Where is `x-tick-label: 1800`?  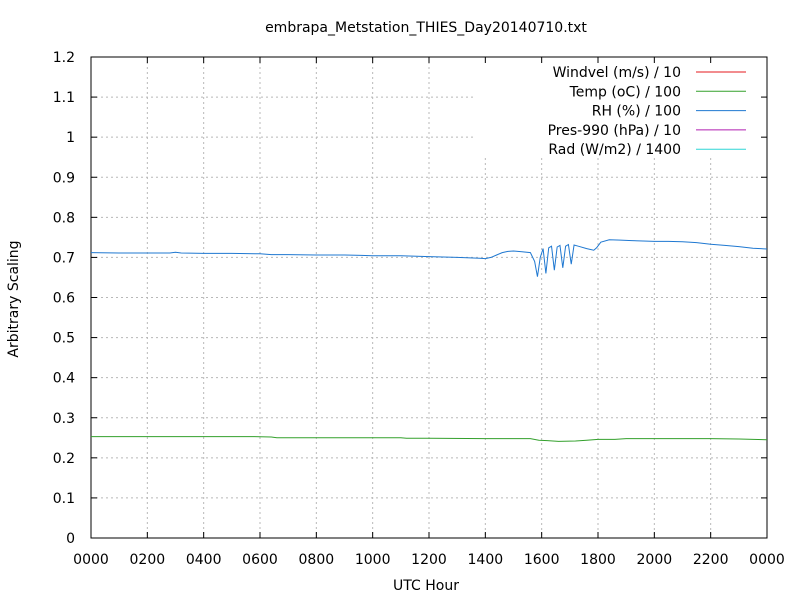
x-tick-label: 1800 is located at coordinates (598, 560).